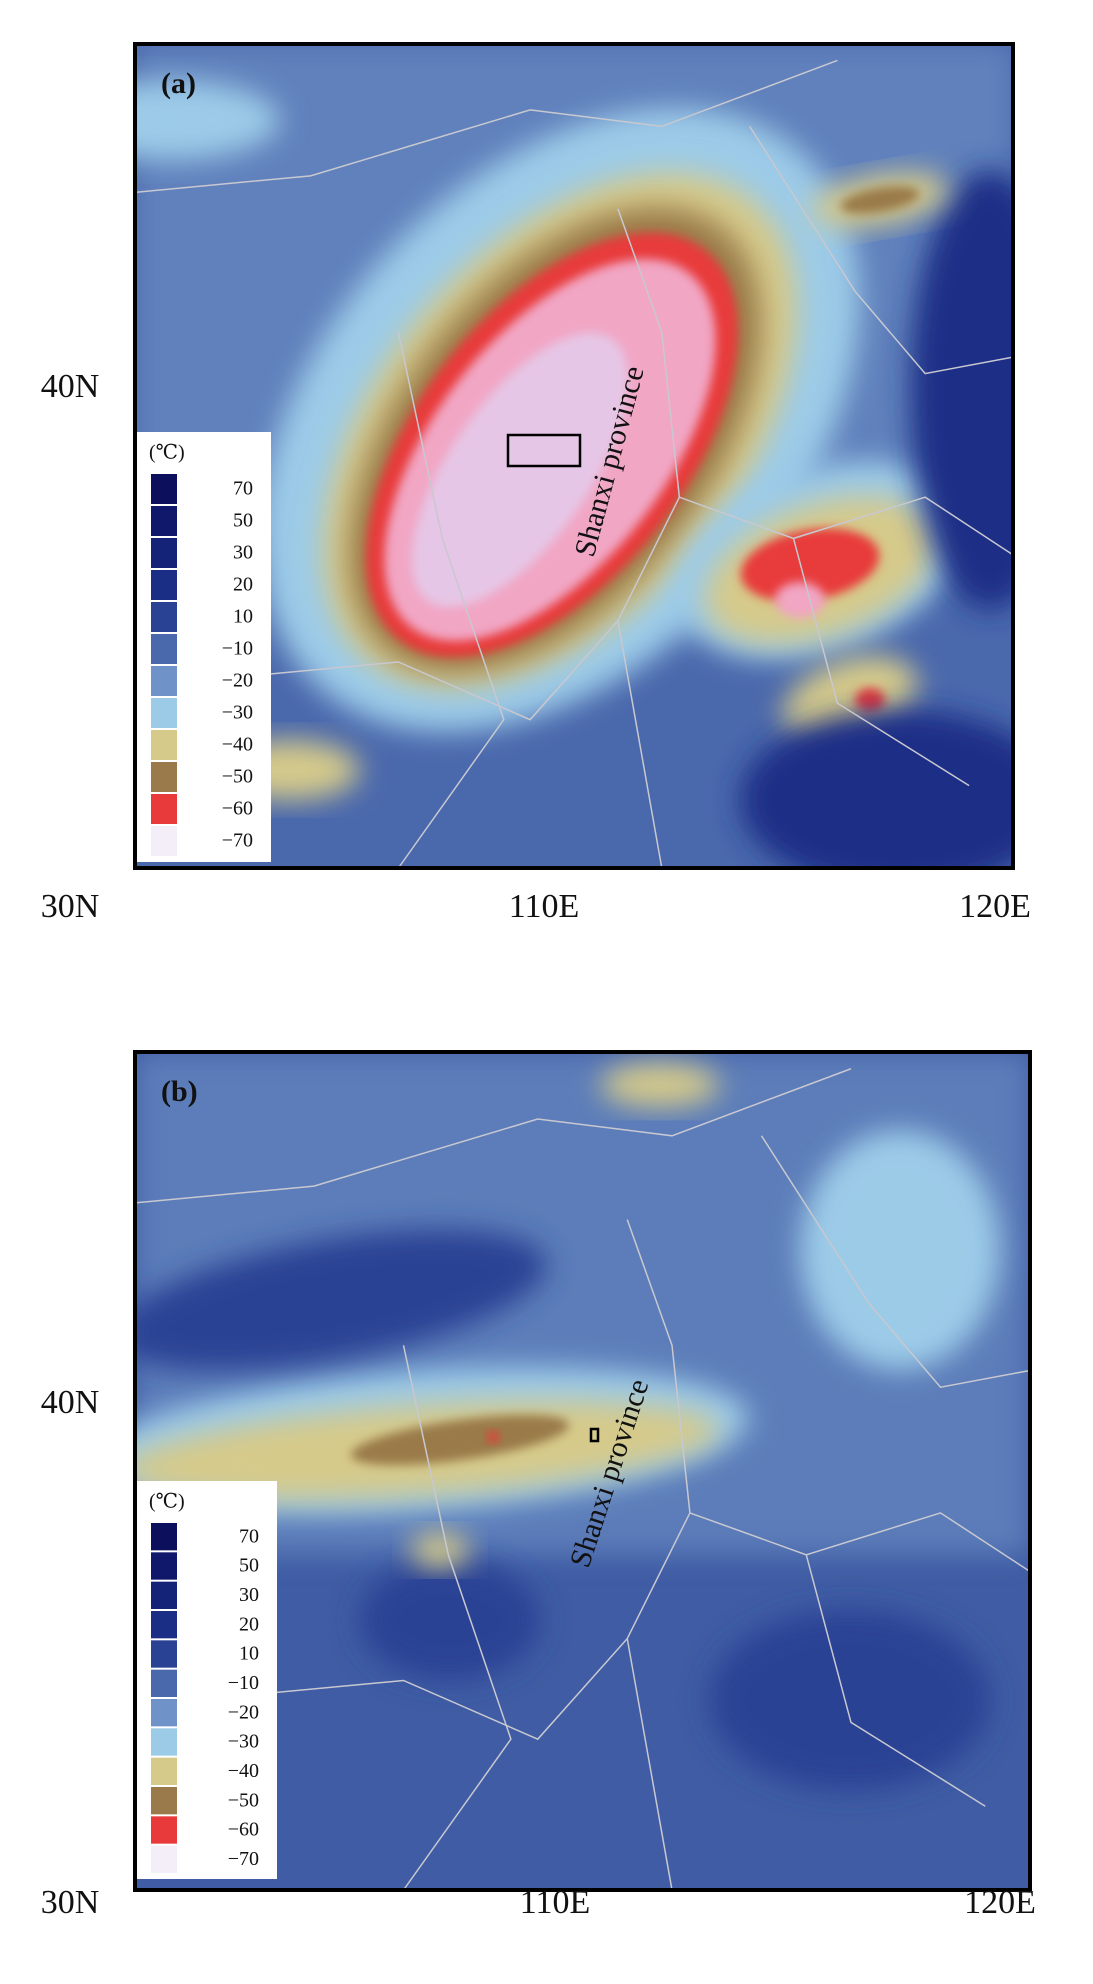  Describe the element at coordinates (178, 83) in the screenshot. I see `panel-label: (a)` at that location.